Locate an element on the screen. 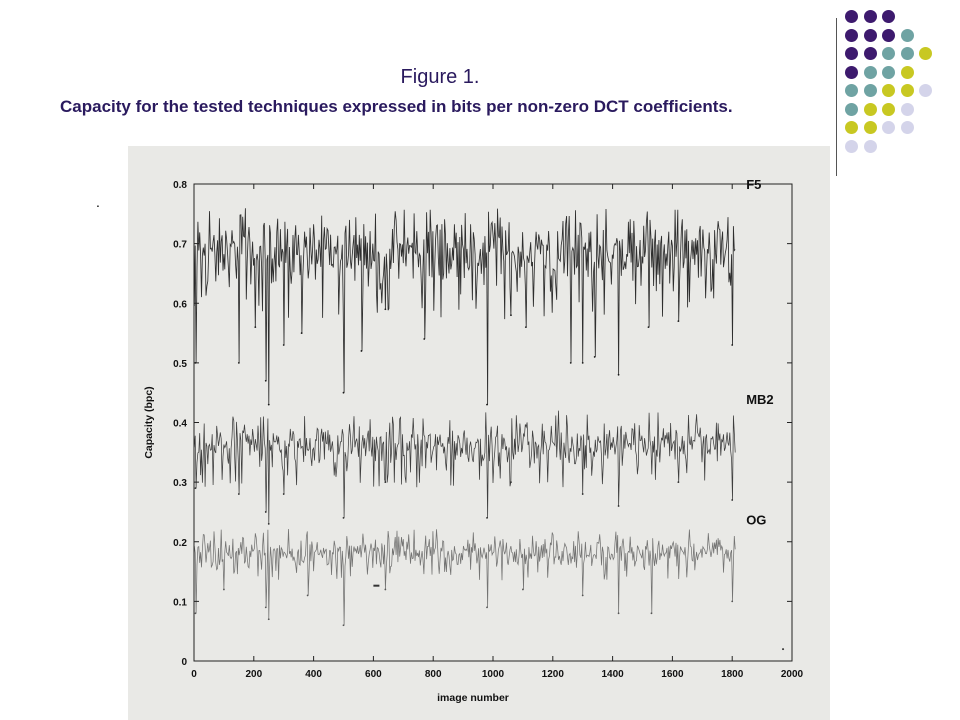 This screenshot has height=720, width=960. series-label-og: OG is located at coordinates (756, 520).